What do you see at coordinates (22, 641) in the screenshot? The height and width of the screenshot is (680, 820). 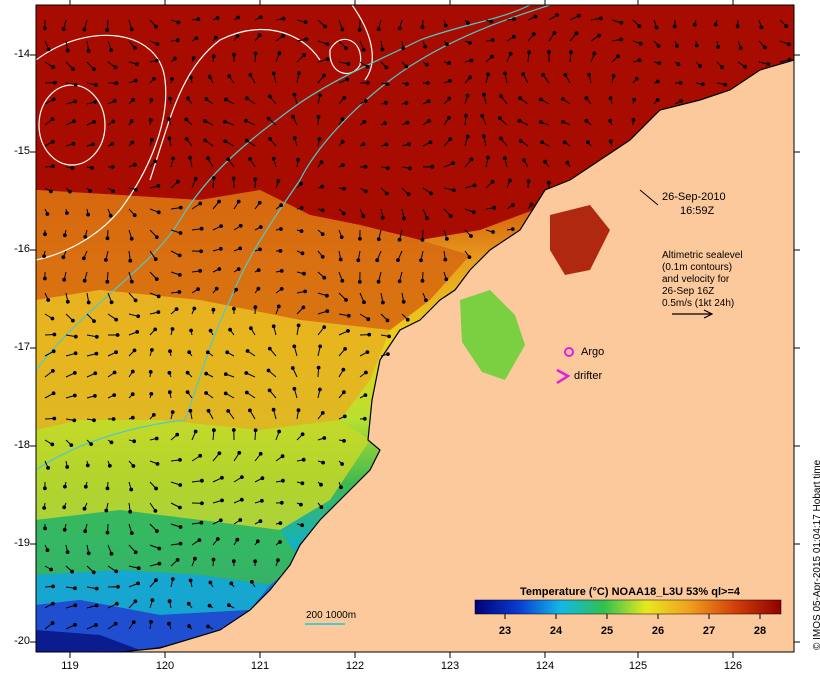 I see `y-tick-label: -20` at bounding box center [22, 641].